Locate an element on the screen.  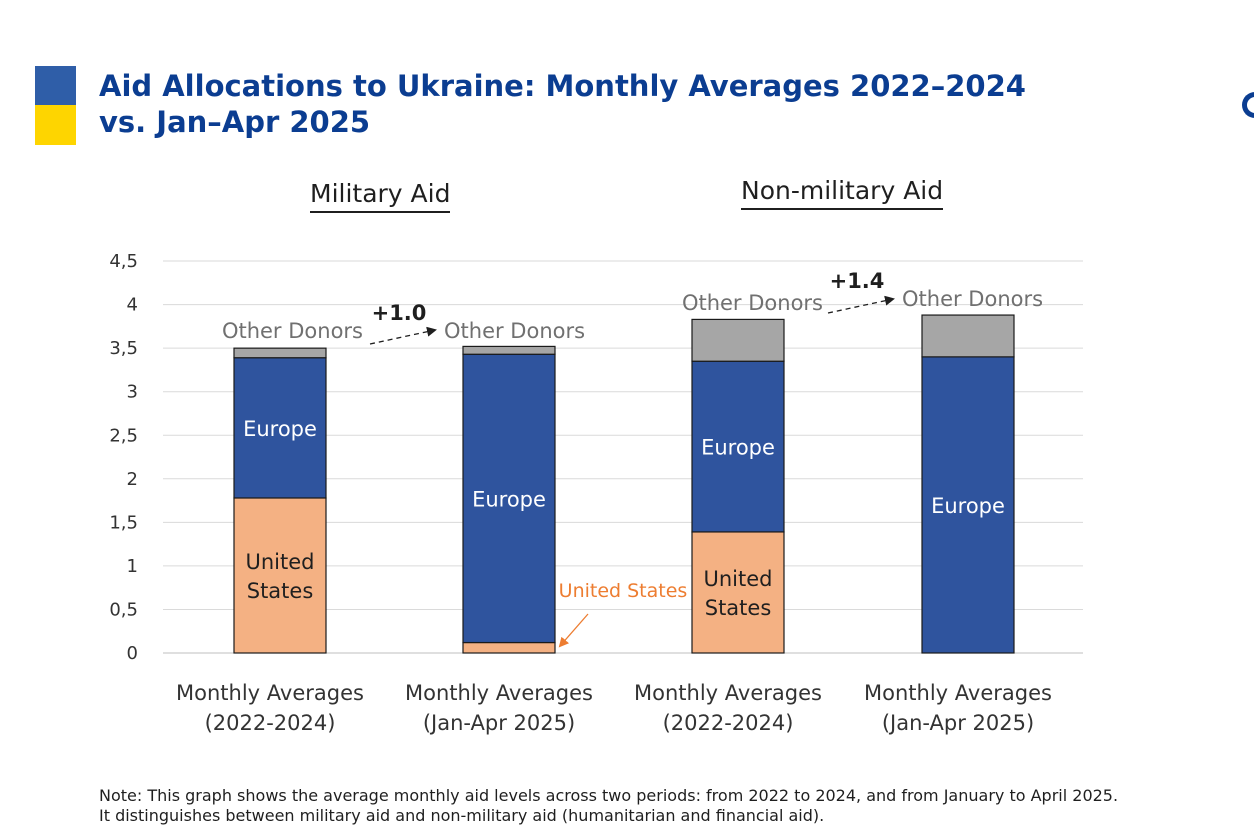
non-military-aid-panel-title: Non-military Aid is located at coordinates (842, 193).